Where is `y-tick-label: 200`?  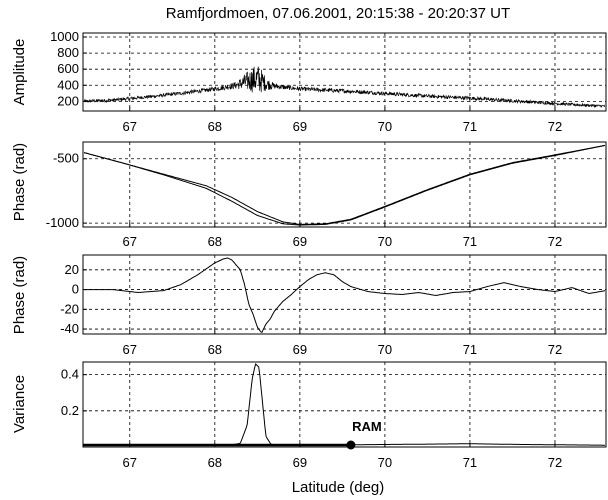
y-tick-label: 200 is located at coordinates (68, 100).